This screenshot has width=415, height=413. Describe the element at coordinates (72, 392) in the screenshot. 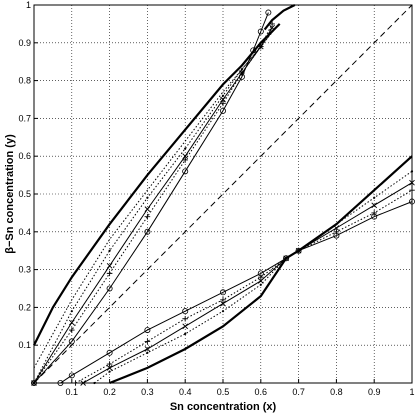

I see `x-tick-label: 0.1` at that location.